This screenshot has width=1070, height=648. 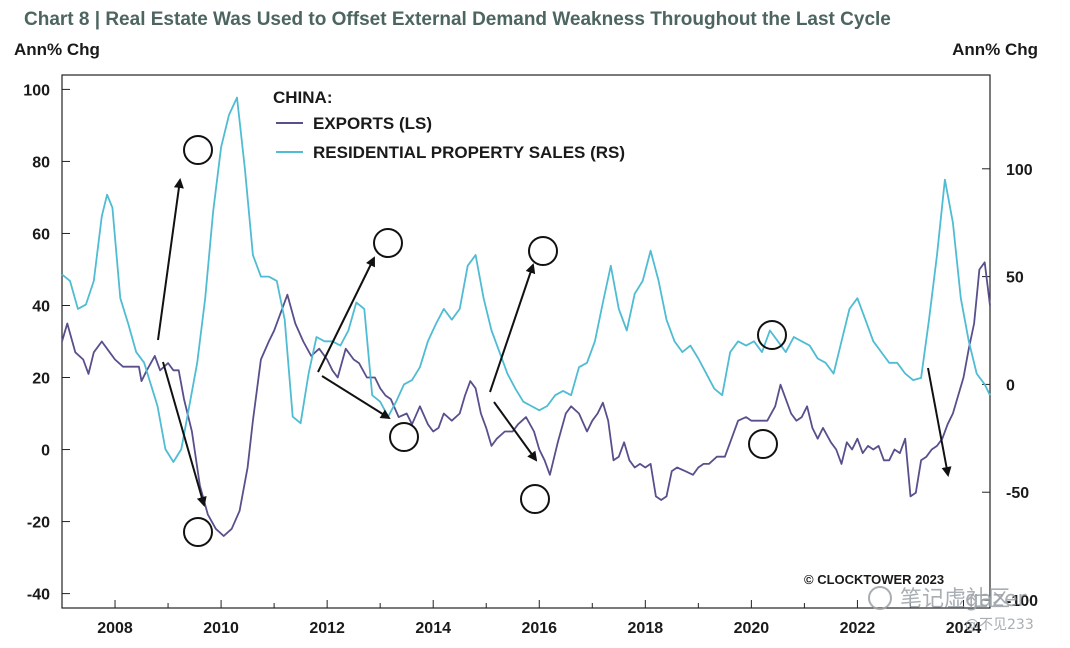 What do you see at coordinates (646, 628) in the screenshot?
I see `x-tick-label: 2018` at bounding box center [646, 628].